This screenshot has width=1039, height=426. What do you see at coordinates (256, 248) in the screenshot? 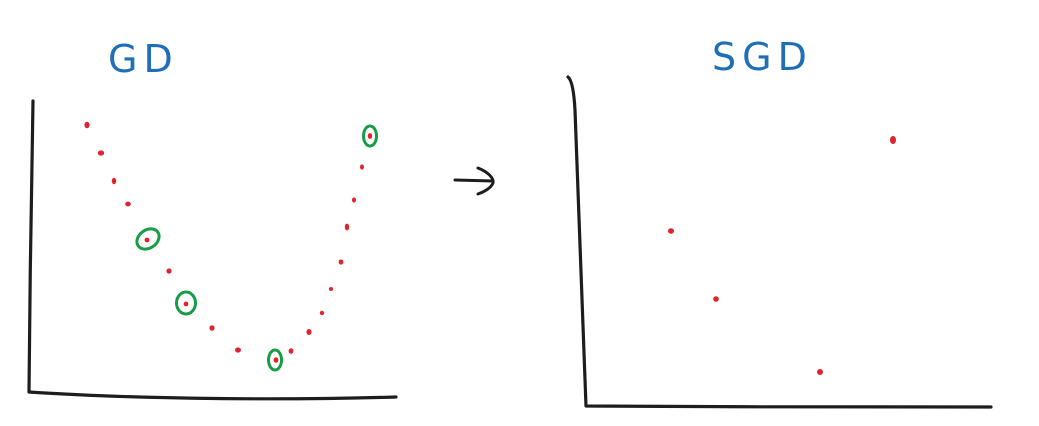
I see `gd-highlight-rings` at bounding box center [256, 248].